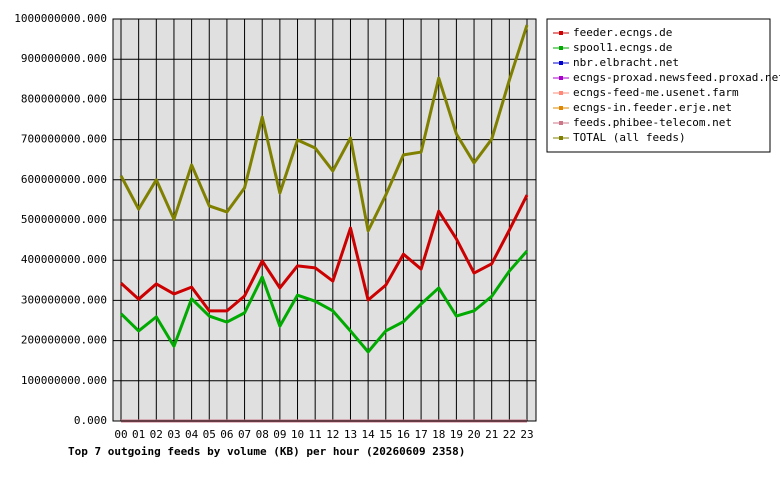  Describe the element at coordinates (64, 340) in the screenshot. I see `y-tick-label: 200000000.000` at that location.